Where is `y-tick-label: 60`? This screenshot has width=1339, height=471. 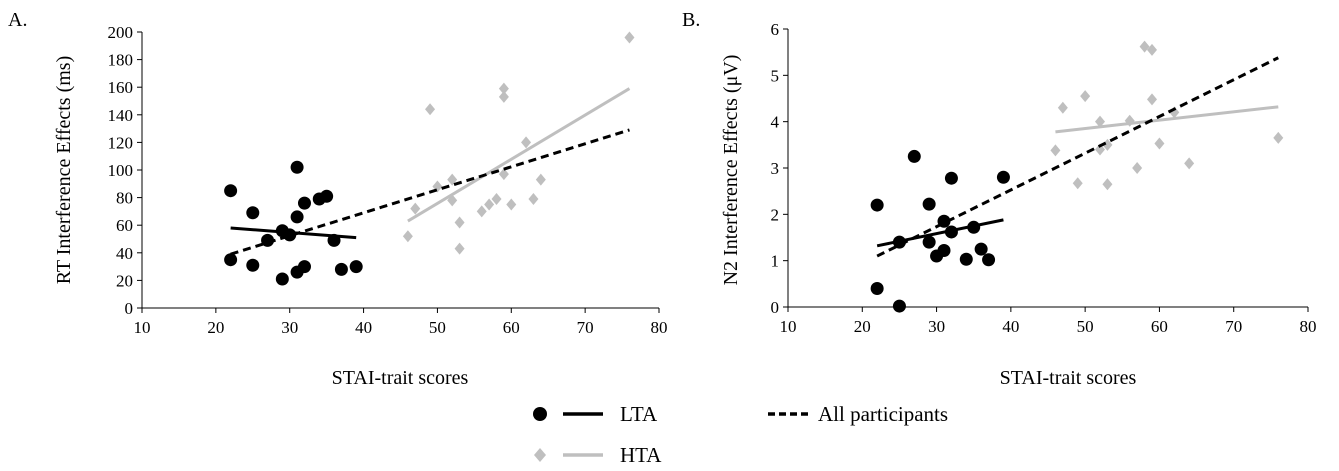 y-tick-label: 60 is located at coordinates (124, 225).